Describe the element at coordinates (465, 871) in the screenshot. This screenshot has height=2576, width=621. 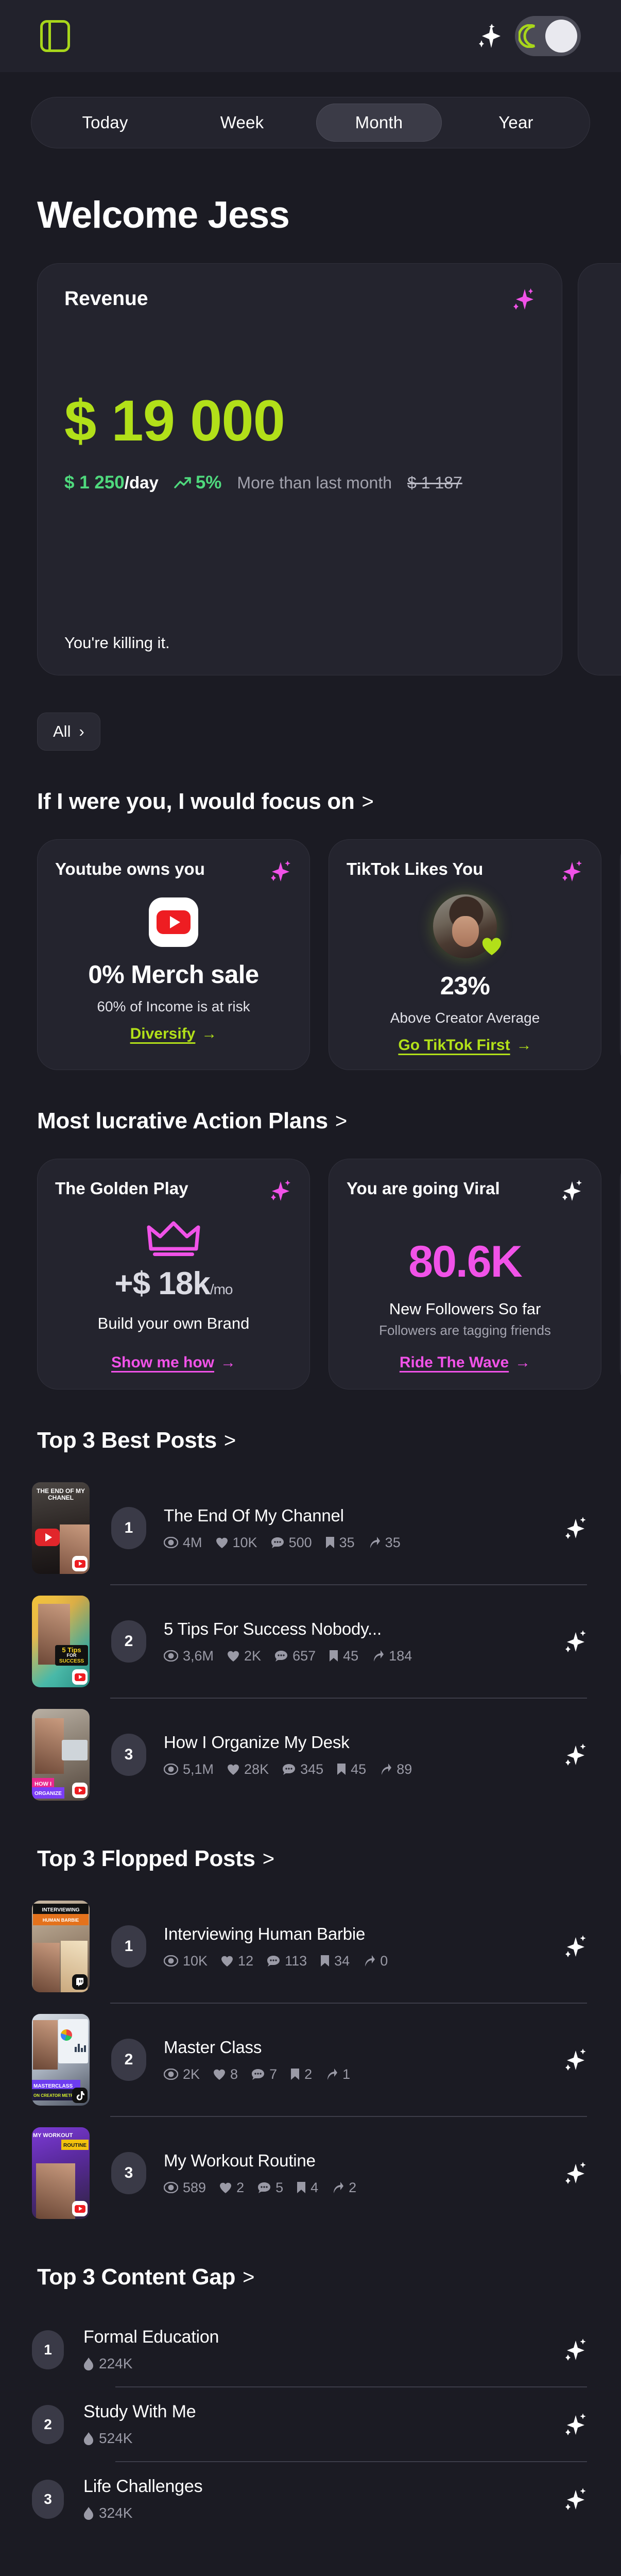
I see `focus-card-header: TikTok Likes You` at that location.